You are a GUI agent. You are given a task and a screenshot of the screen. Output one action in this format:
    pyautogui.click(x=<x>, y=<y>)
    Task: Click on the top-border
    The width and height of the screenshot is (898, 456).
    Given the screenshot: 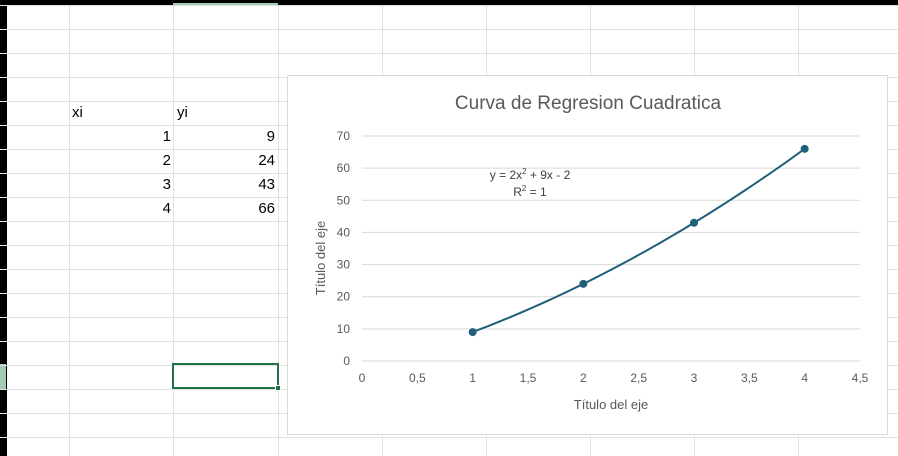 What is the action you would take?
    pyautogui.click(x=449, y=2)
    